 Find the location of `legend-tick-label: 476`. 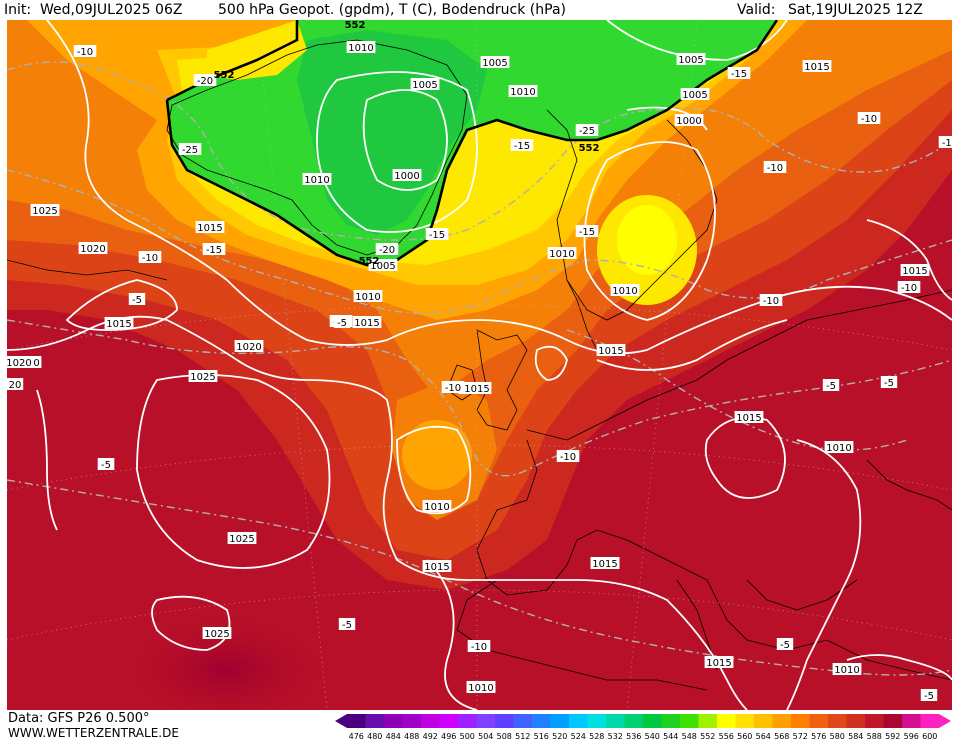

legend-tick-label: 476 is located at coordinates (356, 736).